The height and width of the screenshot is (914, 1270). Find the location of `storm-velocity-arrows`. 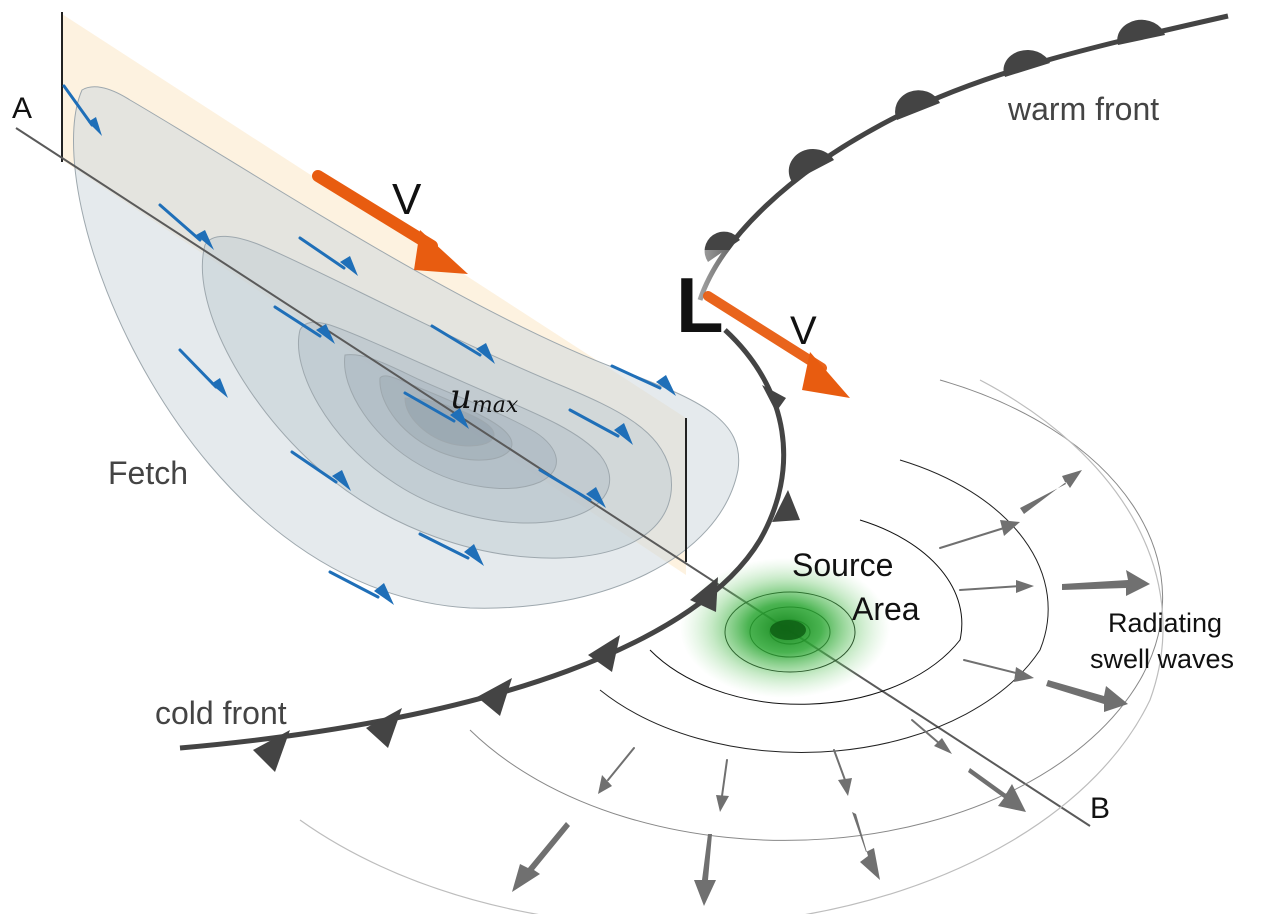

storm-velocity-arrows is located at coordinates (581, 284).